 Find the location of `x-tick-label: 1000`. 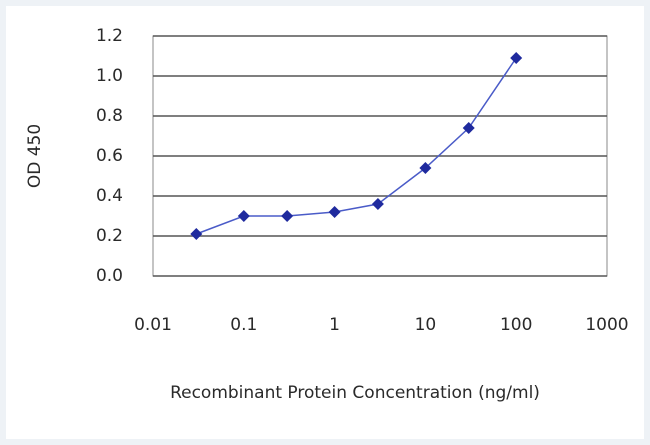

x-tick-label: 1000 is located at coordinates (606, 325).